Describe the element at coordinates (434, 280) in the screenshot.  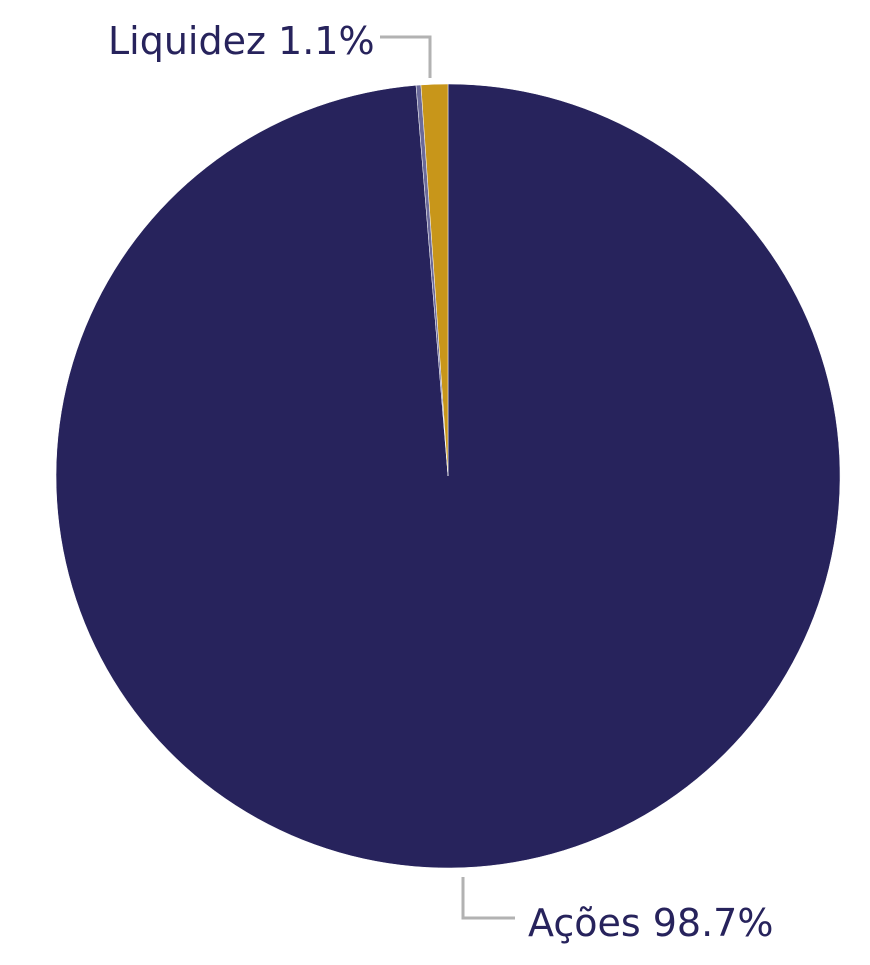
I see `pie-slice-liquidez` at that location.